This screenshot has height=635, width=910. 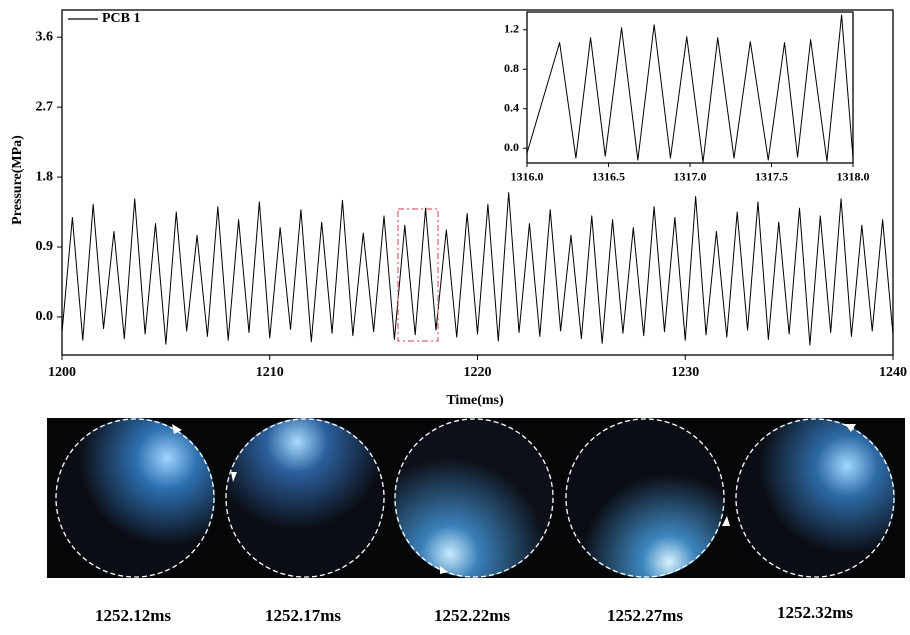 What do you see at coordinates (45, 246) in the screenshot?
I see `y-tick-label: 0.9` at bounding box center [45, 246].